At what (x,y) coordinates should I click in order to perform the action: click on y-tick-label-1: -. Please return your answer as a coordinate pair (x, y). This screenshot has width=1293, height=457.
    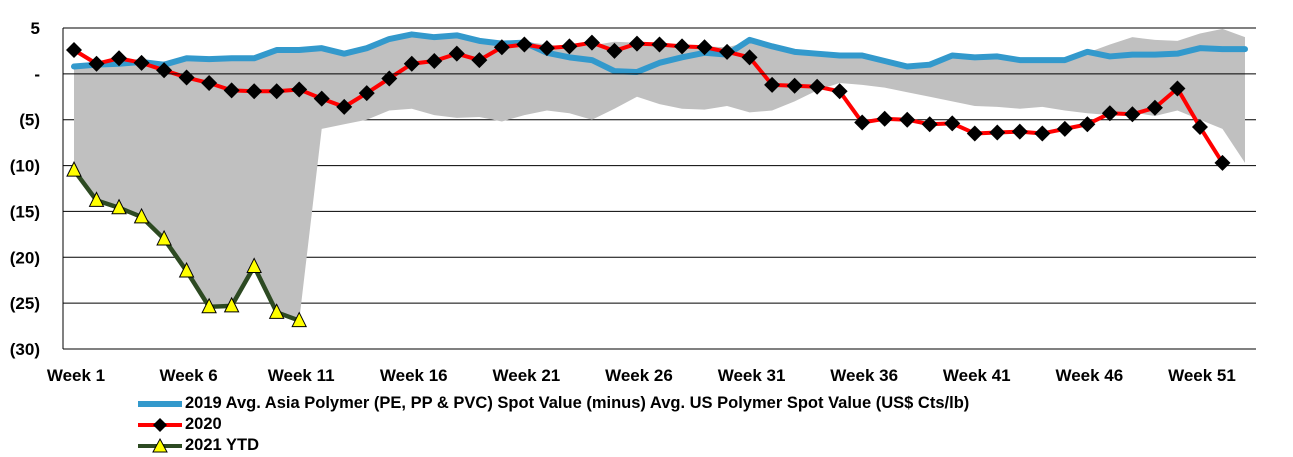
    Looking at the image, I should click on (37, 74).